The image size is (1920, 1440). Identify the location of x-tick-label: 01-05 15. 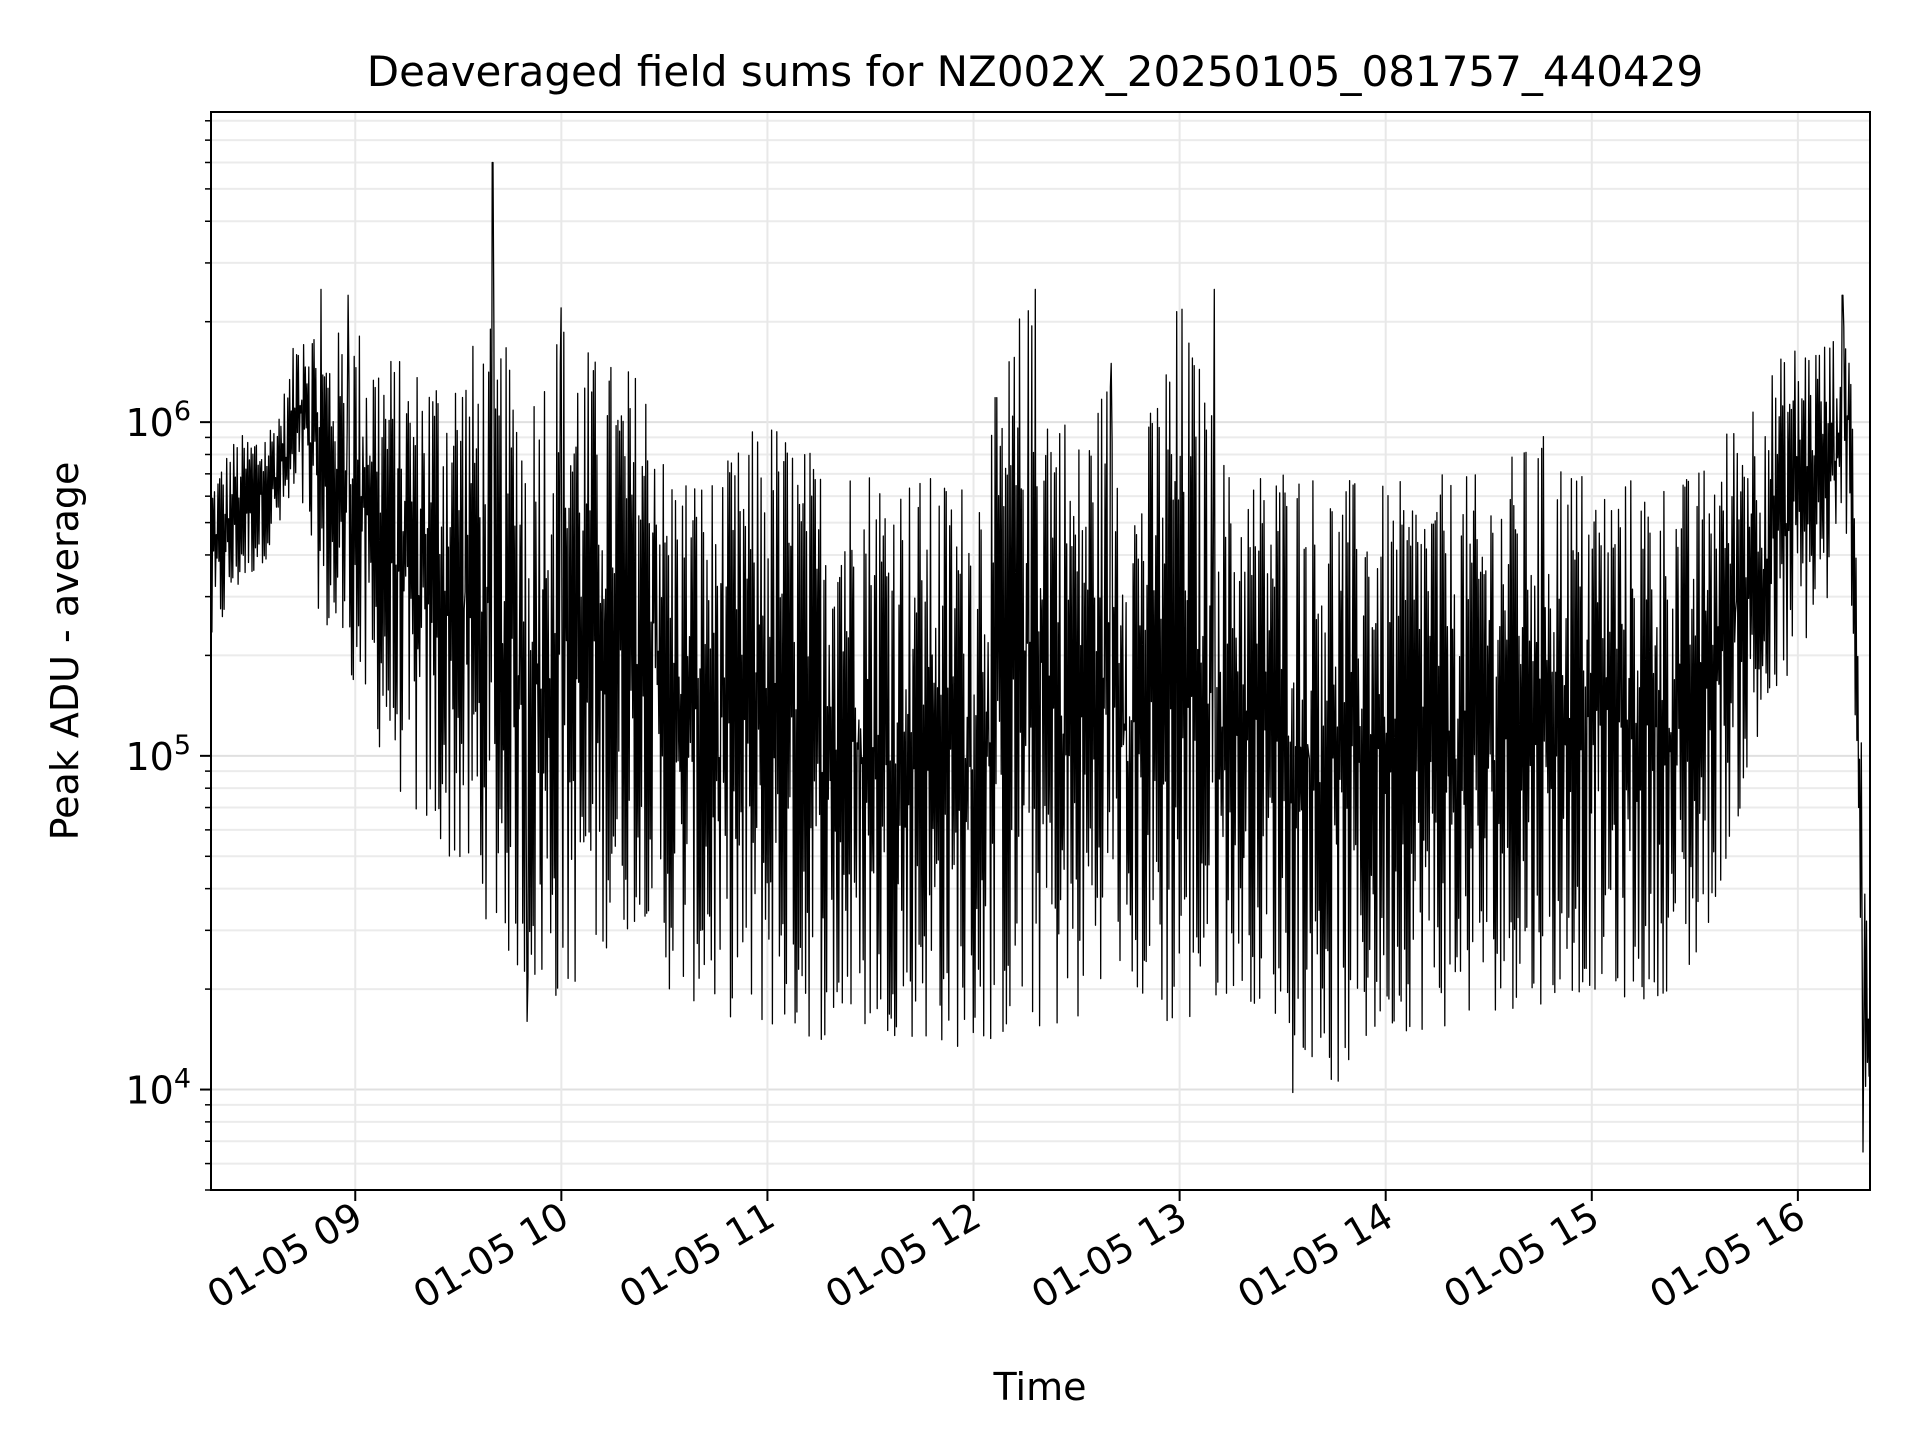
(1521, 1256).